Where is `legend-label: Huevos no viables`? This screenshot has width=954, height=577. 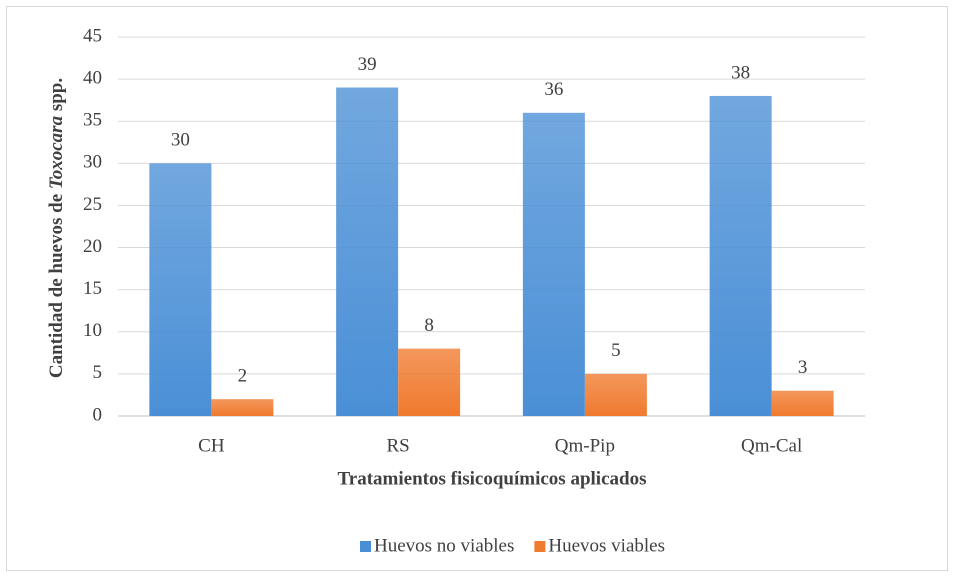
legend-label: Huevos no viables is located at coordinates (444, 545).